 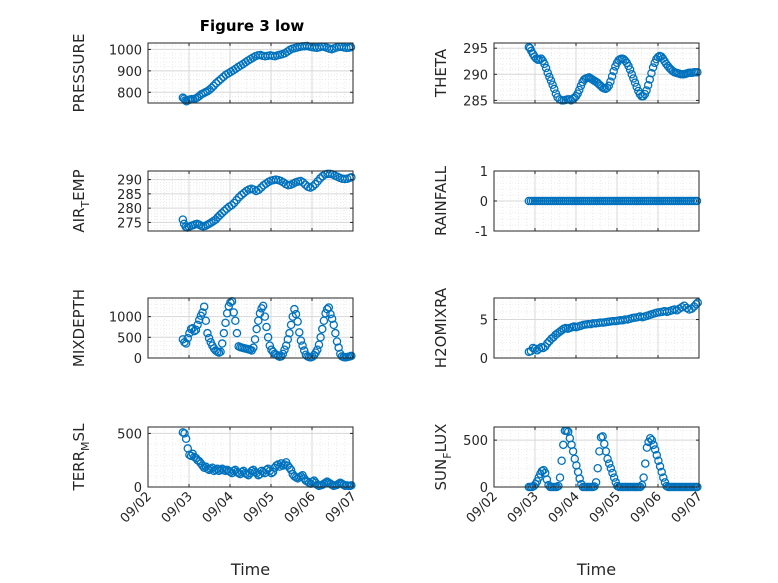 I want to click on y-axis-label: SUNFLUX, so click(x=443, y=457).